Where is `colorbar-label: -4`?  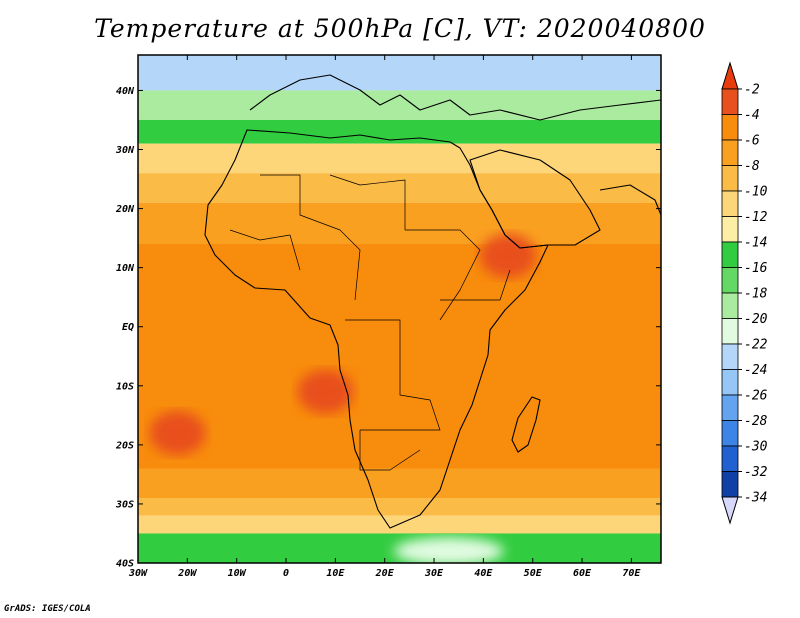 colorbar-label: -4 is located at coordinates (752, 115).